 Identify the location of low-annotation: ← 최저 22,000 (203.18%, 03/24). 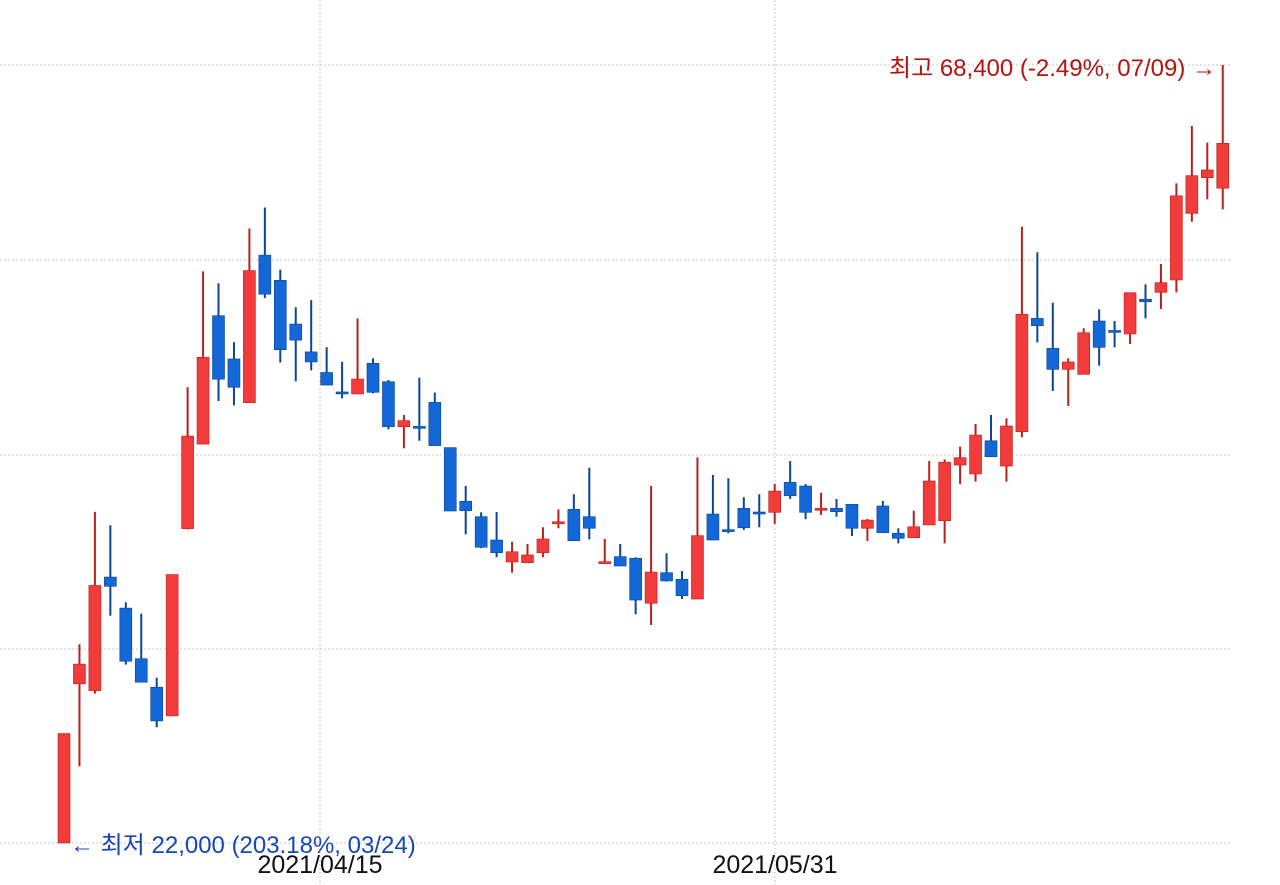
(243, 845).